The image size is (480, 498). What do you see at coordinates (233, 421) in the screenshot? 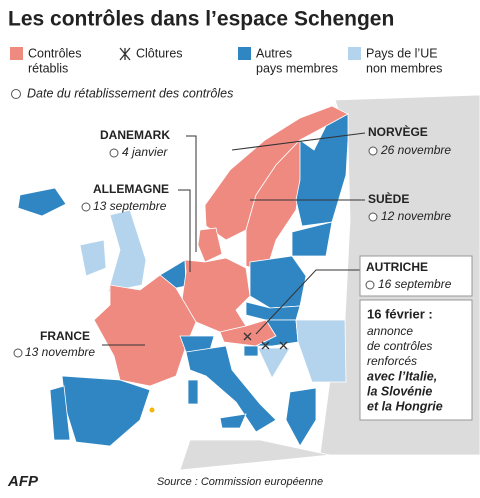
I see `sicily` at bounding box center [233, 421].